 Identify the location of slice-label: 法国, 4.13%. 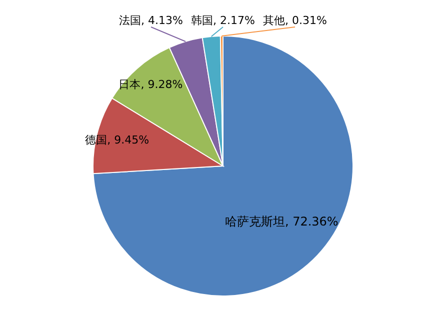
(151, 20).